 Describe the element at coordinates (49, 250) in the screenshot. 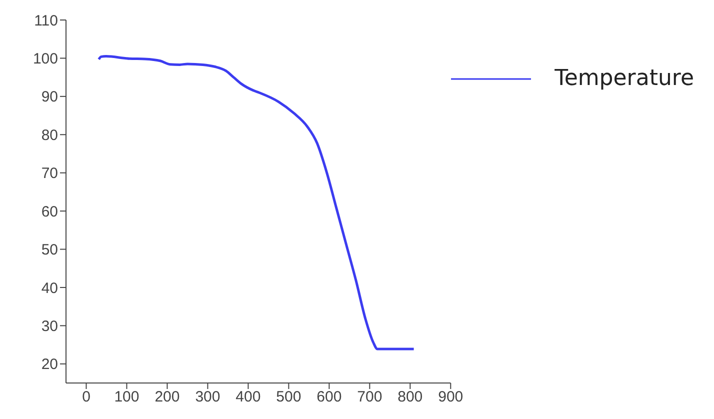

I see `y-tick-label: 50` at that location.